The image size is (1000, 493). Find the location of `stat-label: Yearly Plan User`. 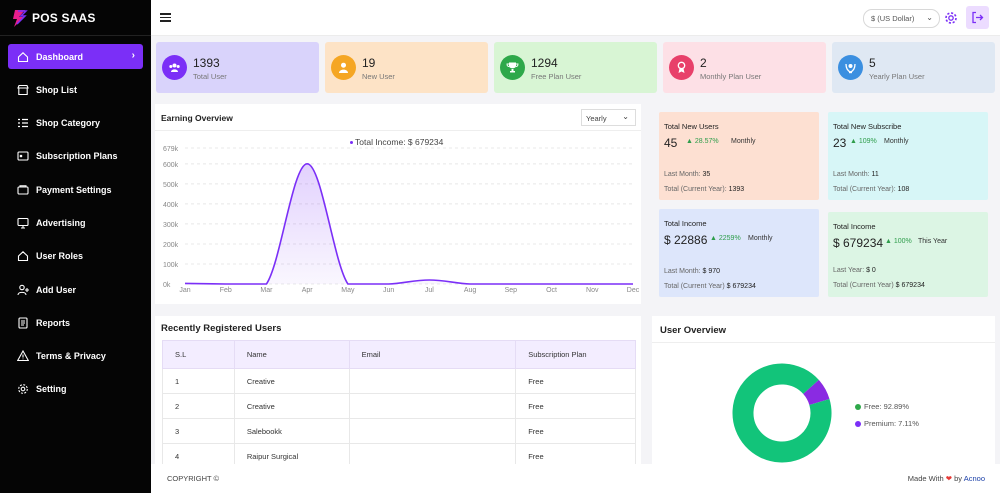

stat-label: Yearly Plan User is located at coordinates (897, 76).